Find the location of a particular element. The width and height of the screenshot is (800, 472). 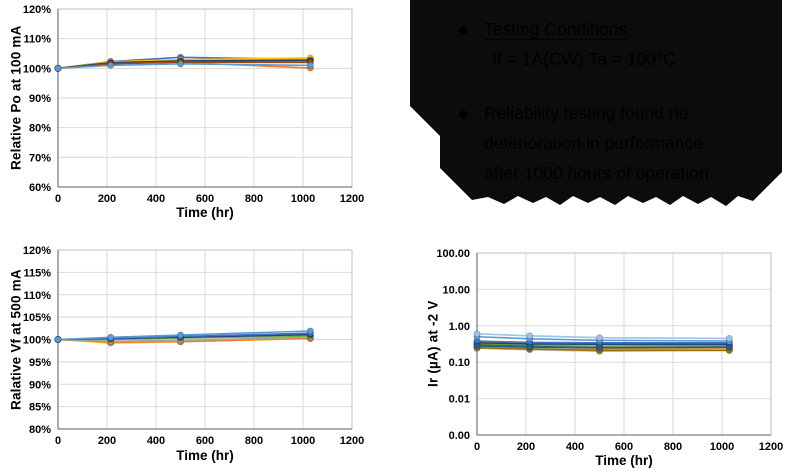

tick-label: 1.00 is located at coordinates (459, 327).